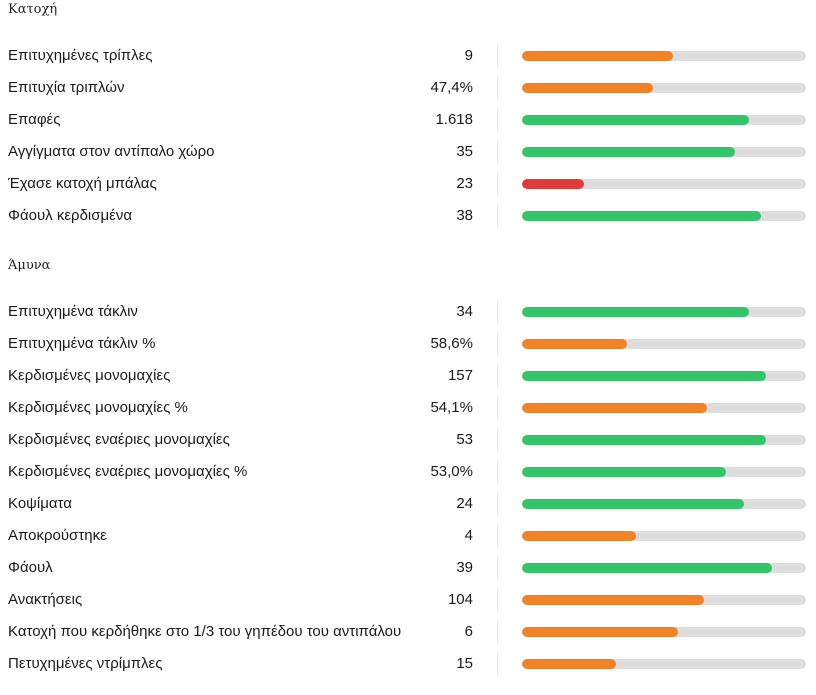  Describe the element at coordinates (70, 215) in the screenshot. I see `stat-label: Φάουλ κερδισμένα` at that location.